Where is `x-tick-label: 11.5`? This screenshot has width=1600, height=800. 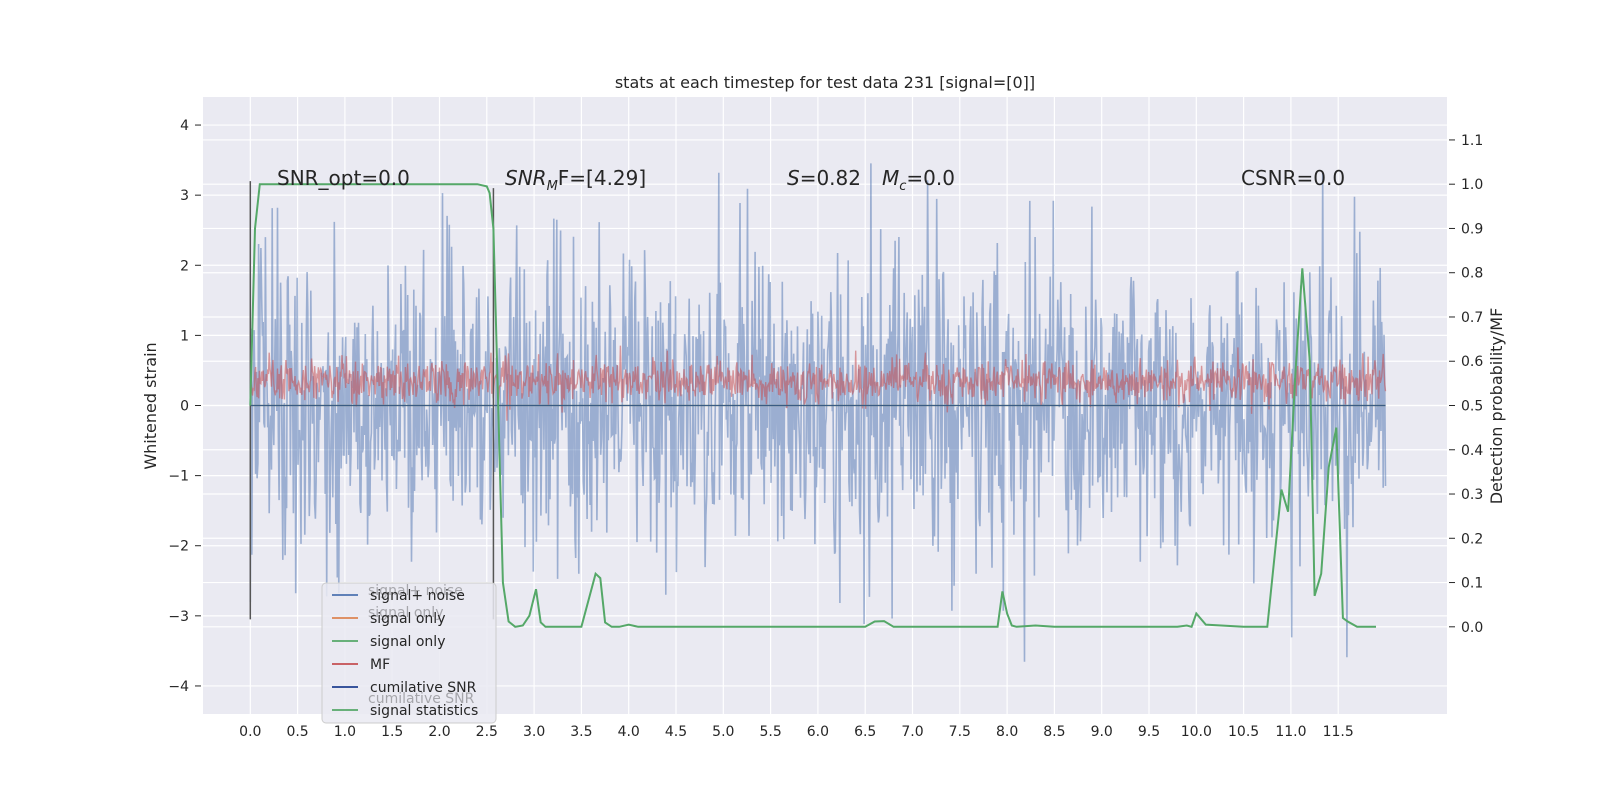 x-tick-label: 11.5 is located at coordinates (1338, 732).